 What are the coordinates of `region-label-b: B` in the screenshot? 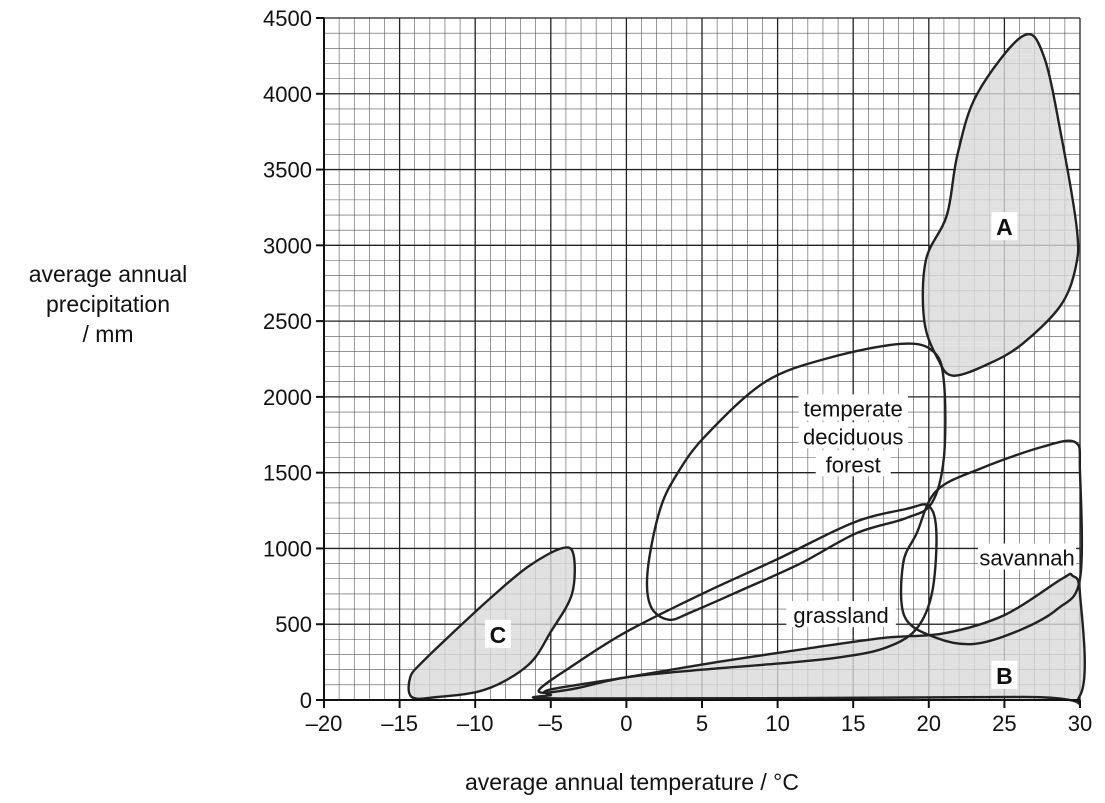 It's located at (1004, 674).